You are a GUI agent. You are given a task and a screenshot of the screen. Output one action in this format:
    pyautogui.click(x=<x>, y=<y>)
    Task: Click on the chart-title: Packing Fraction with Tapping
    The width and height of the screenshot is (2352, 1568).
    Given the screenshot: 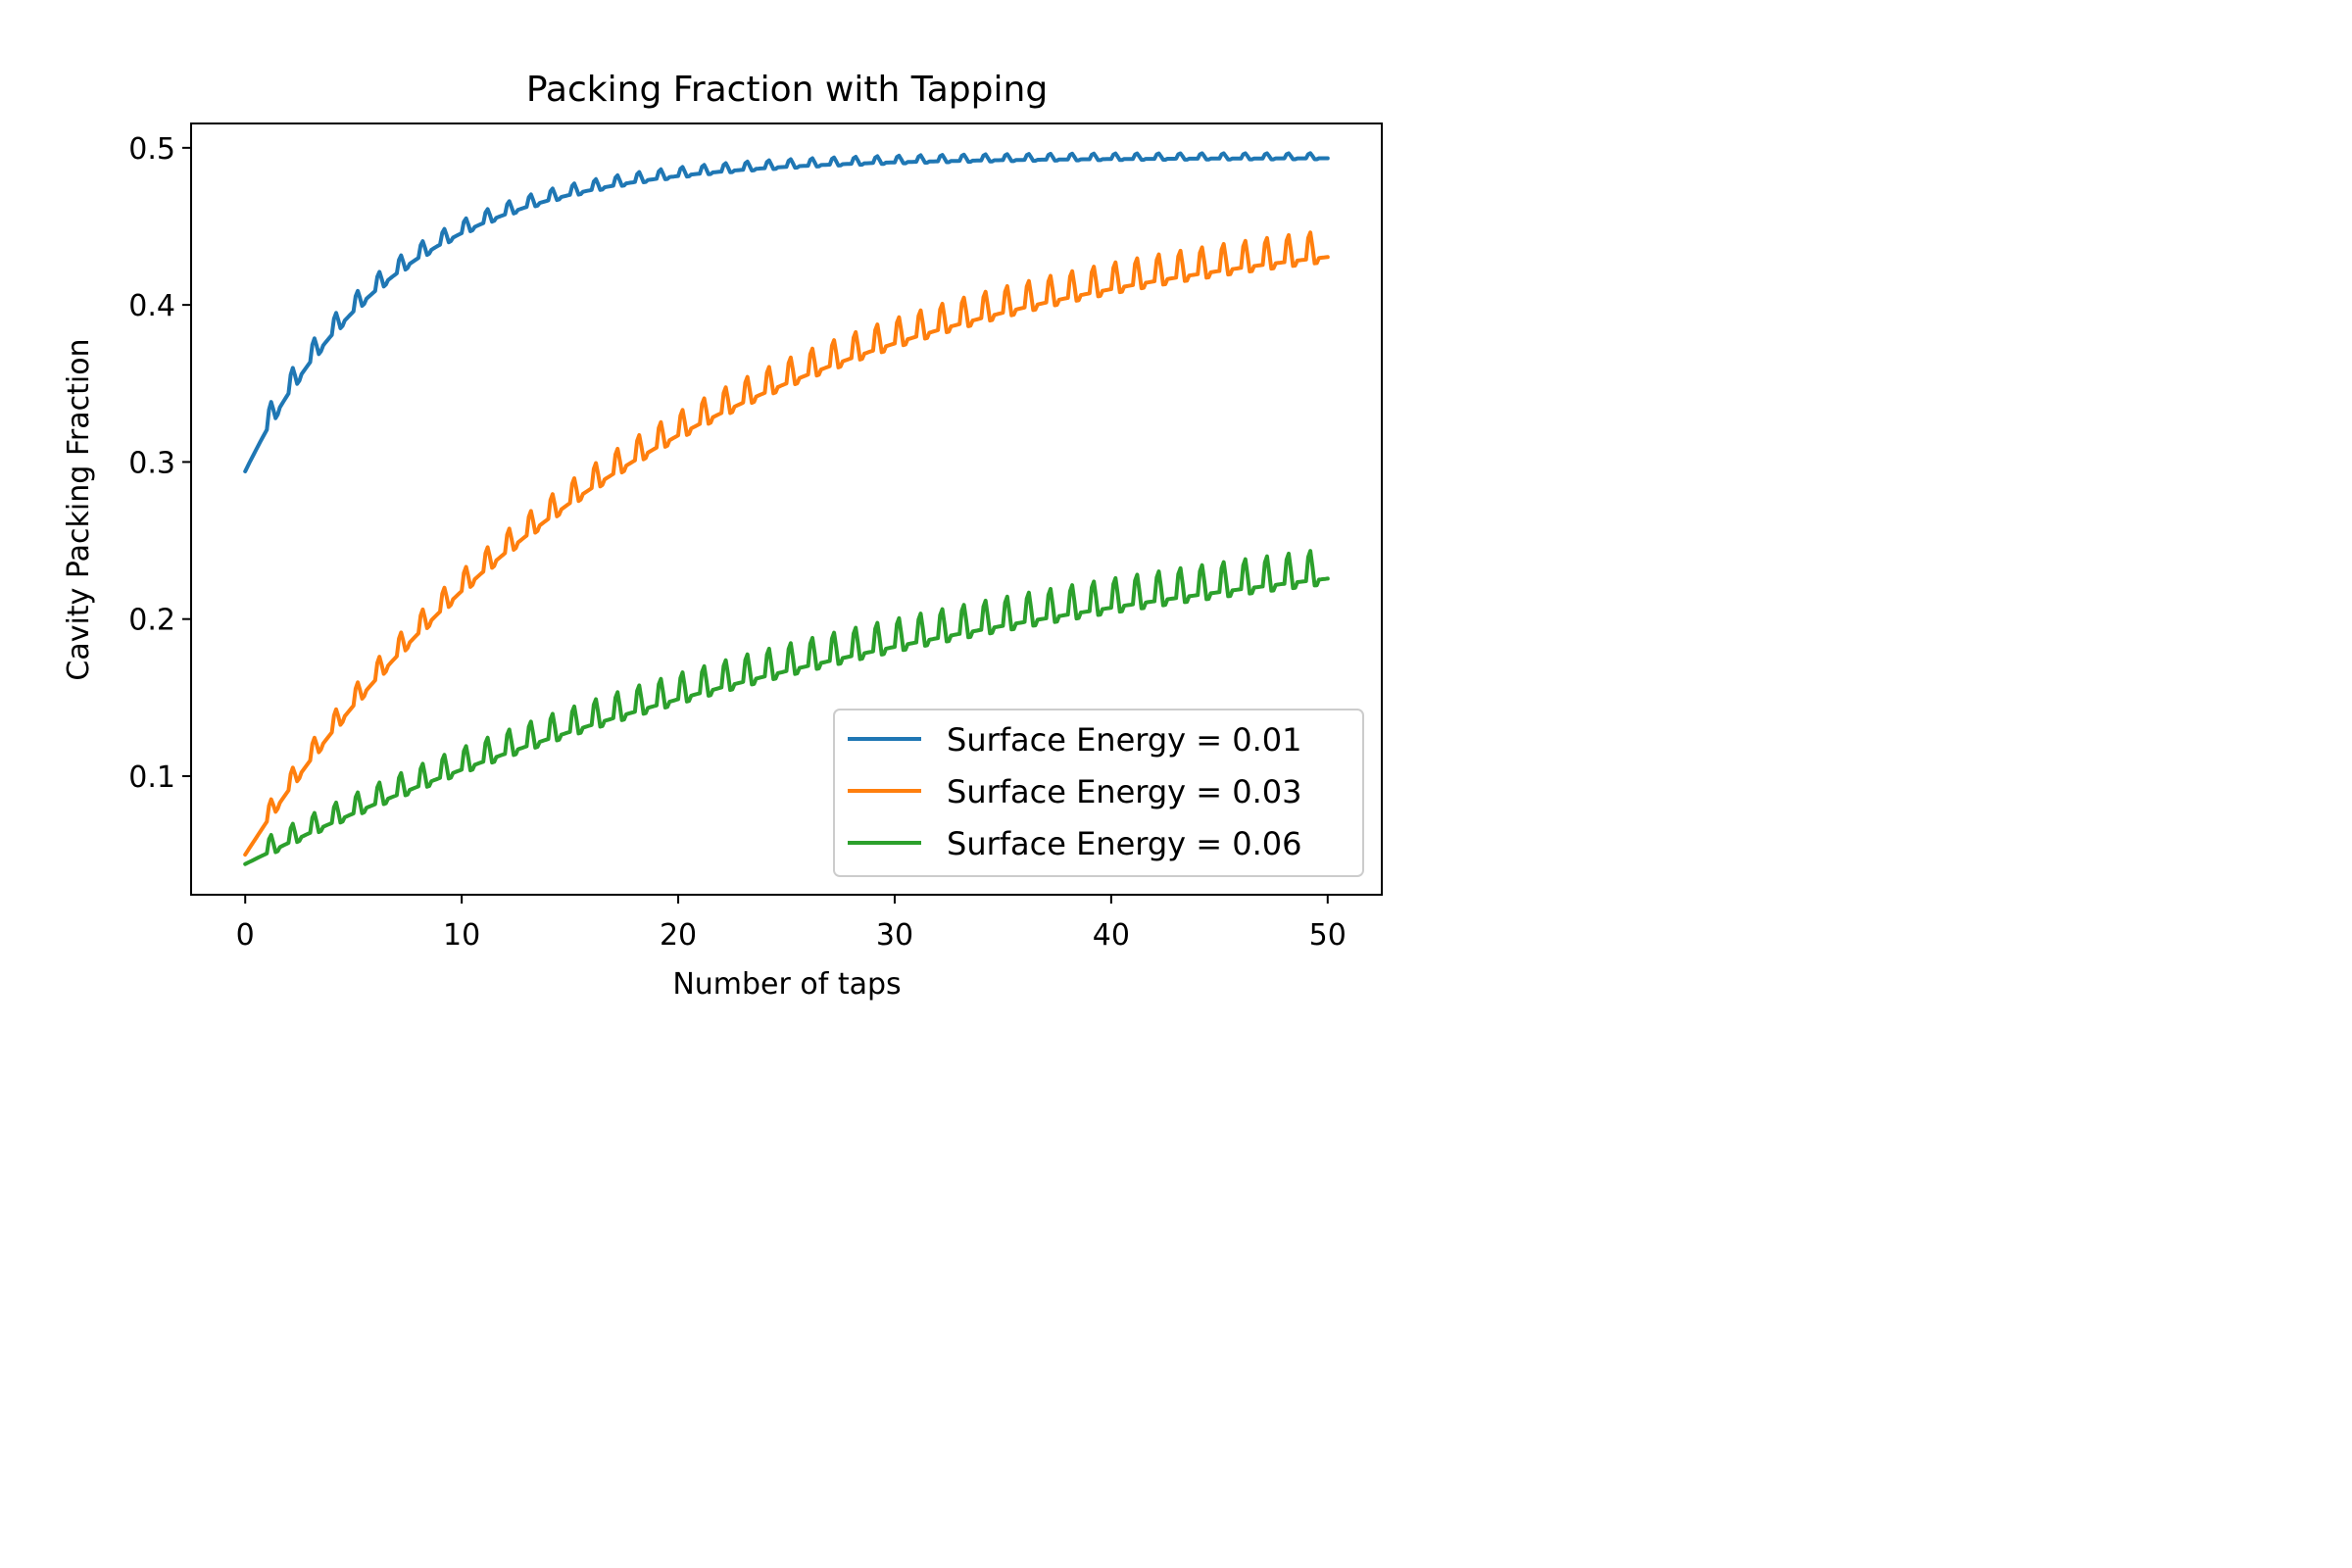 What is the action you would take?
    pyautogui.click(x=787, y=90)
    